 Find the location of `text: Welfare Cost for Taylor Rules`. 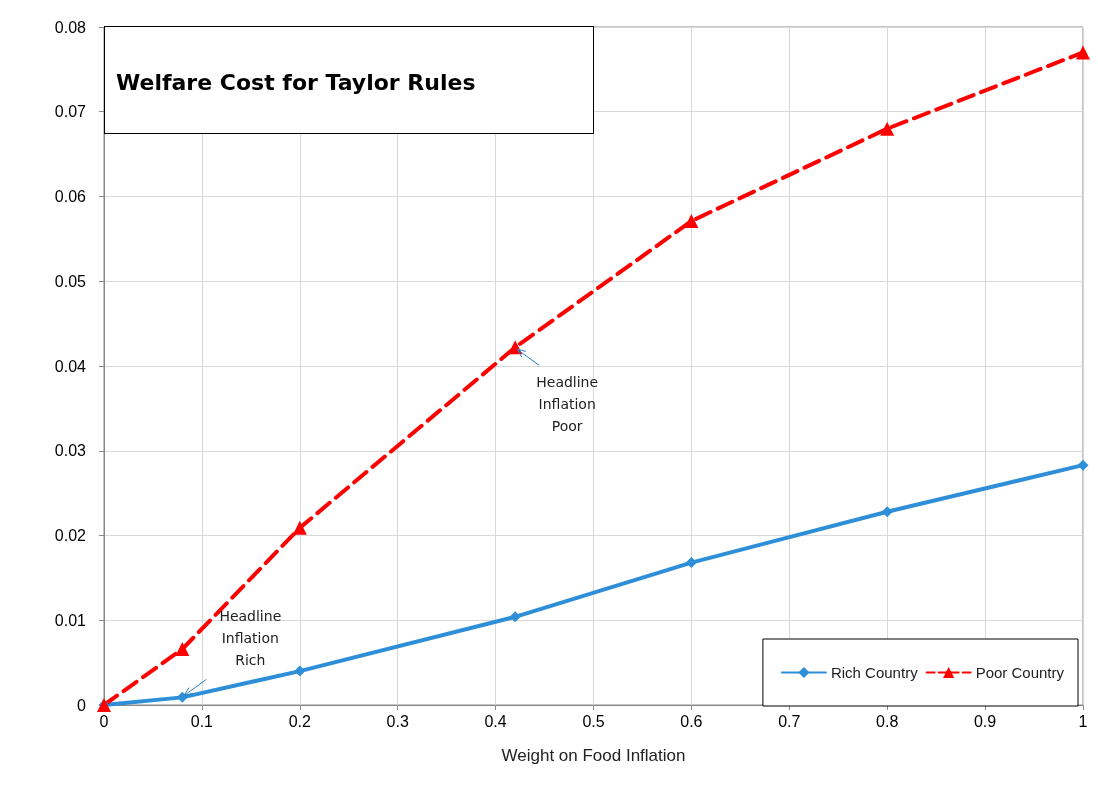

text: Welfare Cost for Taylor Rules is located at coordinates (296, 83).